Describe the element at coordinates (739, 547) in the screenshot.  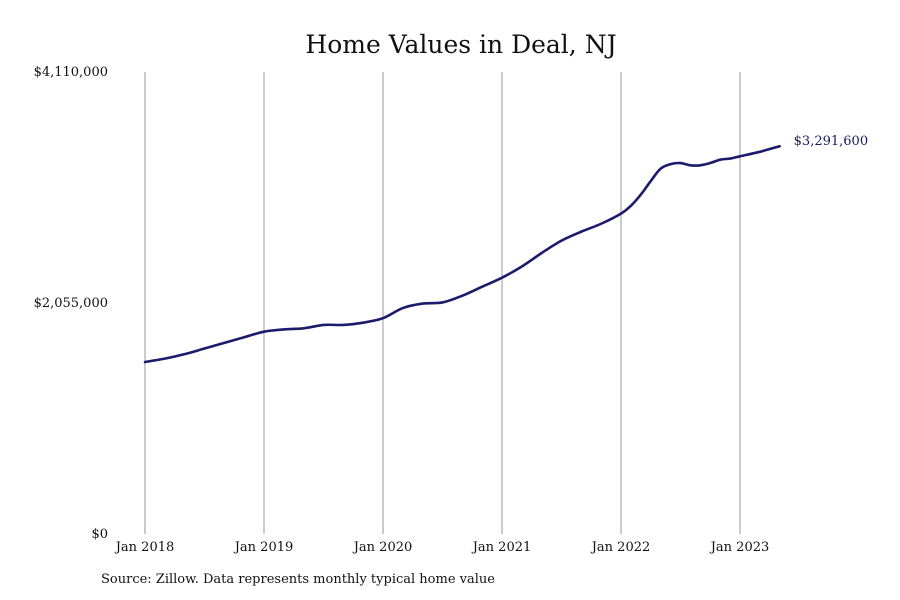
I see `x-tick-label: Jan 2023` at that location.